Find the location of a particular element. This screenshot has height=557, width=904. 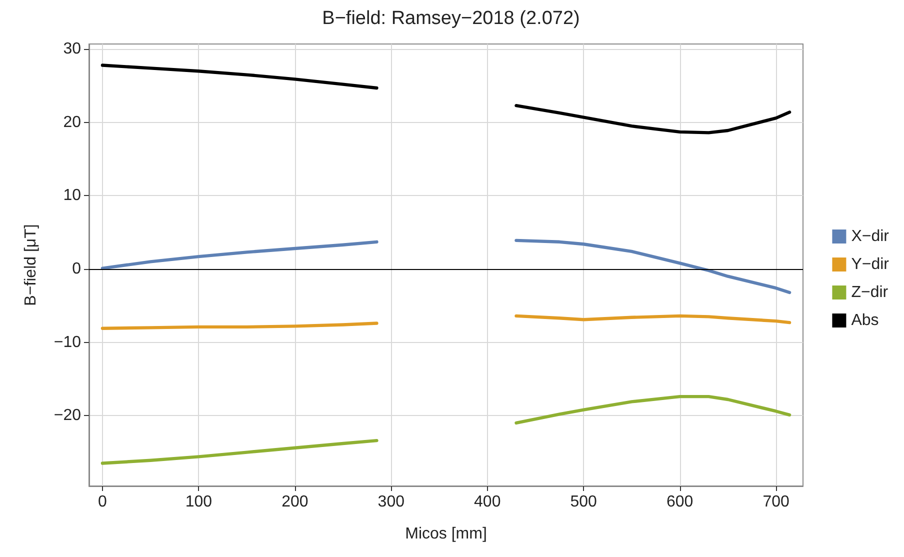

x-tick-label: 600 is located at coordinates (680, 502).